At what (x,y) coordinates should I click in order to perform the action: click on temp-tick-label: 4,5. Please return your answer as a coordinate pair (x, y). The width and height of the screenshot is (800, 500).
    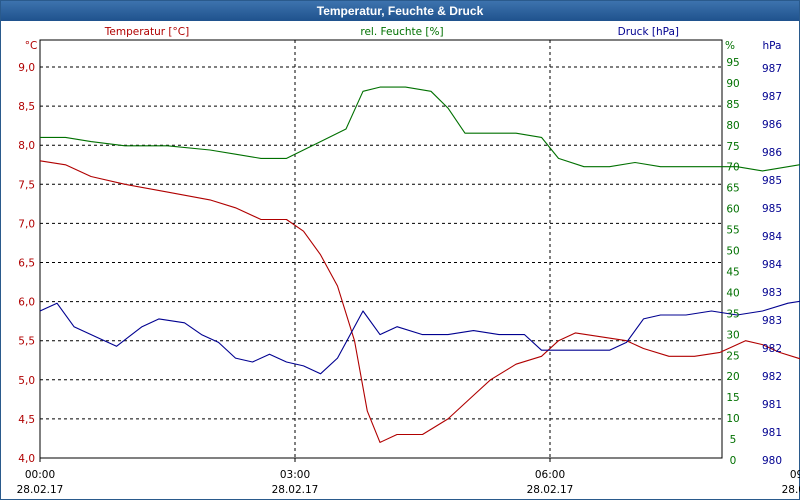
    Looking at the image, I should click on (26, 420).